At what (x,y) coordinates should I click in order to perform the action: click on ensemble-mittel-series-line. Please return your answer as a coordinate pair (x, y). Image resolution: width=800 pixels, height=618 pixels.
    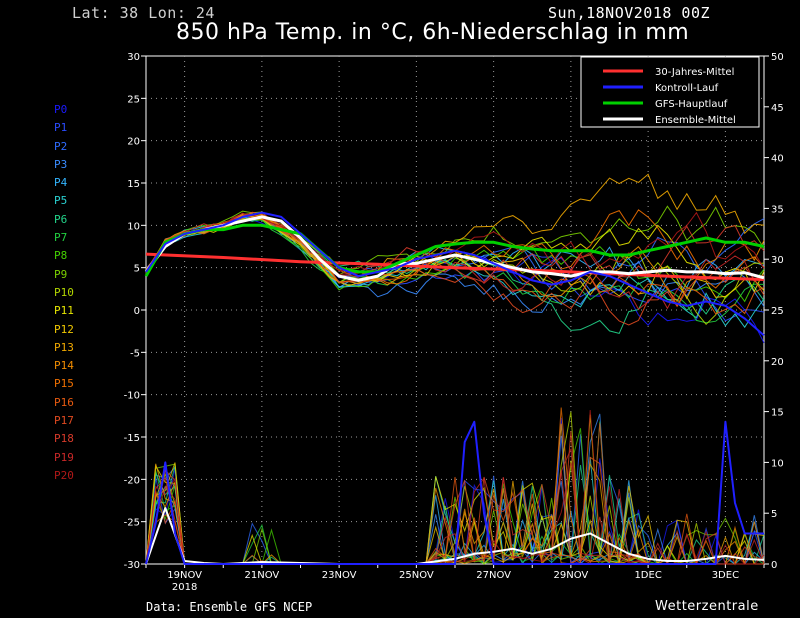
    Looking at the image, I should click on (454, 248).